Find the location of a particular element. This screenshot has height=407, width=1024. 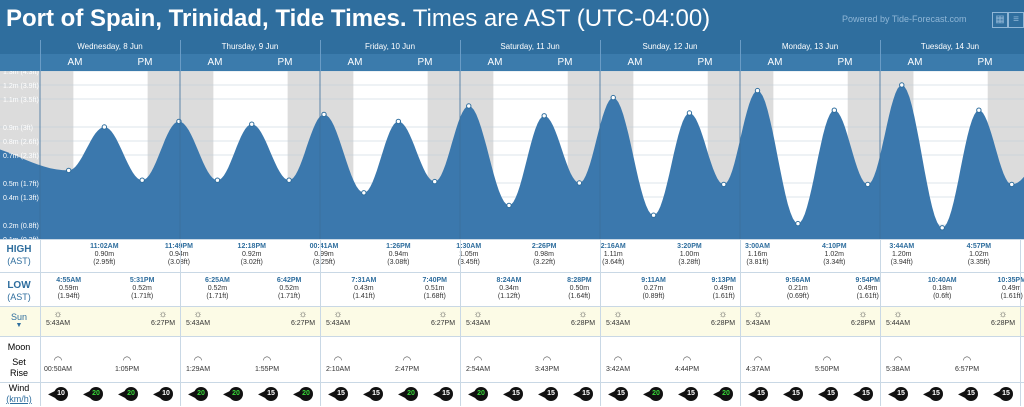

wind-units-link: (km/h) is located at coordinates (19, 399).